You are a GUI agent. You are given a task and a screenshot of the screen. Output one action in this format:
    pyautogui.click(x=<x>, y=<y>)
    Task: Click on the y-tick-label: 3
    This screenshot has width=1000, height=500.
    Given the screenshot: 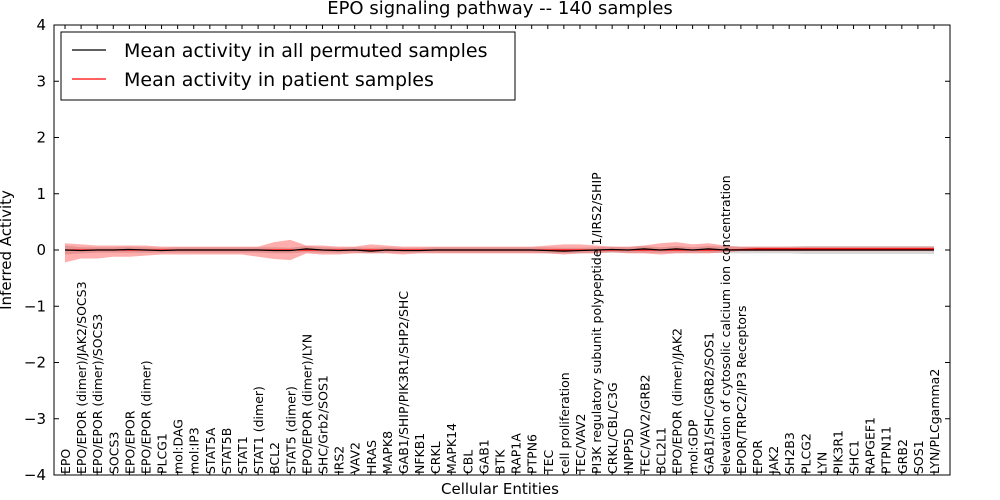 What is the action you would take?
    pyautogui.click(x=41, y=81)
    